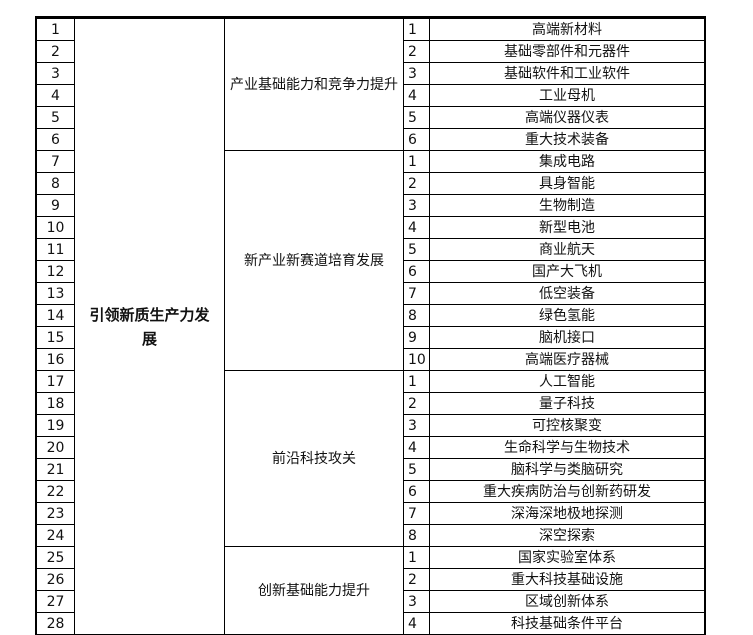 Image resolution: width=753 pixels, height=635 pixels. Describe the element at coordinates (55, 447) in the screenshot. I see `row-index-cell: 20` at that location.